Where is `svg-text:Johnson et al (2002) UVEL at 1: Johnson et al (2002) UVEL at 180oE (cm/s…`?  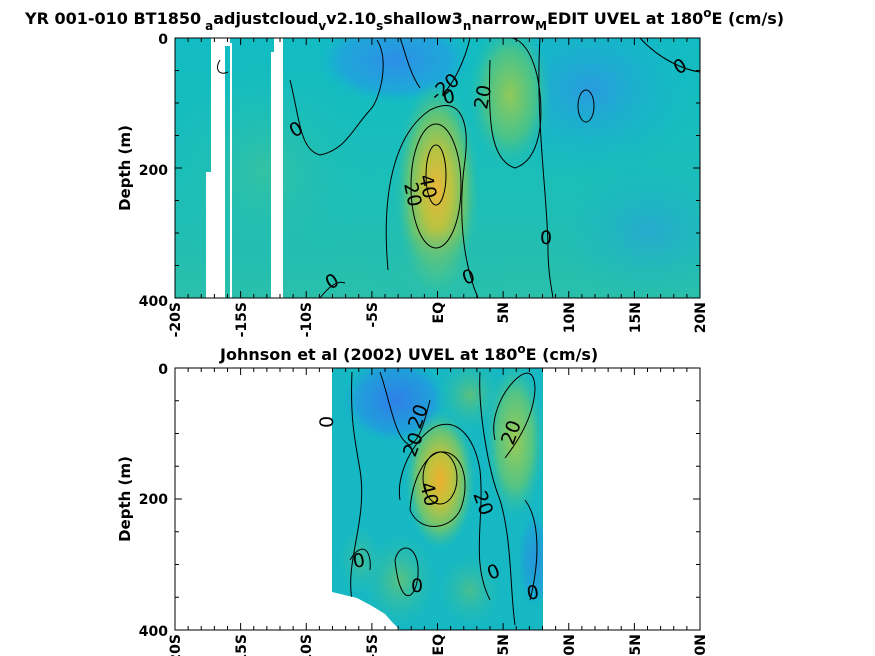 svg-text:Johnson et al (2002) UVEL at 1: Johnson et al (2002) UVEL at 180oE (cm/s… is located at coordinates (408, 353).